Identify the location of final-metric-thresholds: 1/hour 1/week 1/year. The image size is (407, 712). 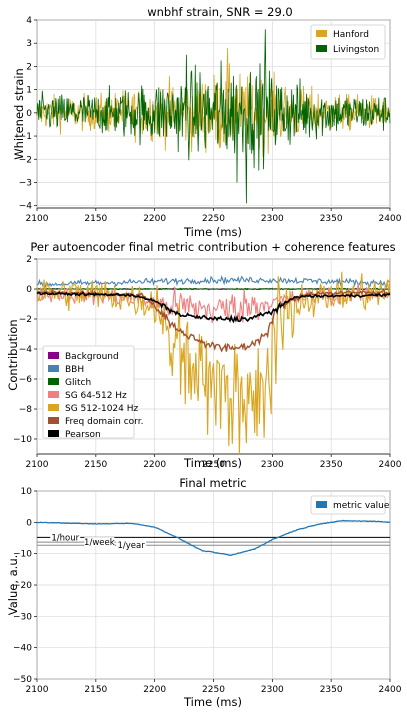
(213, 541).